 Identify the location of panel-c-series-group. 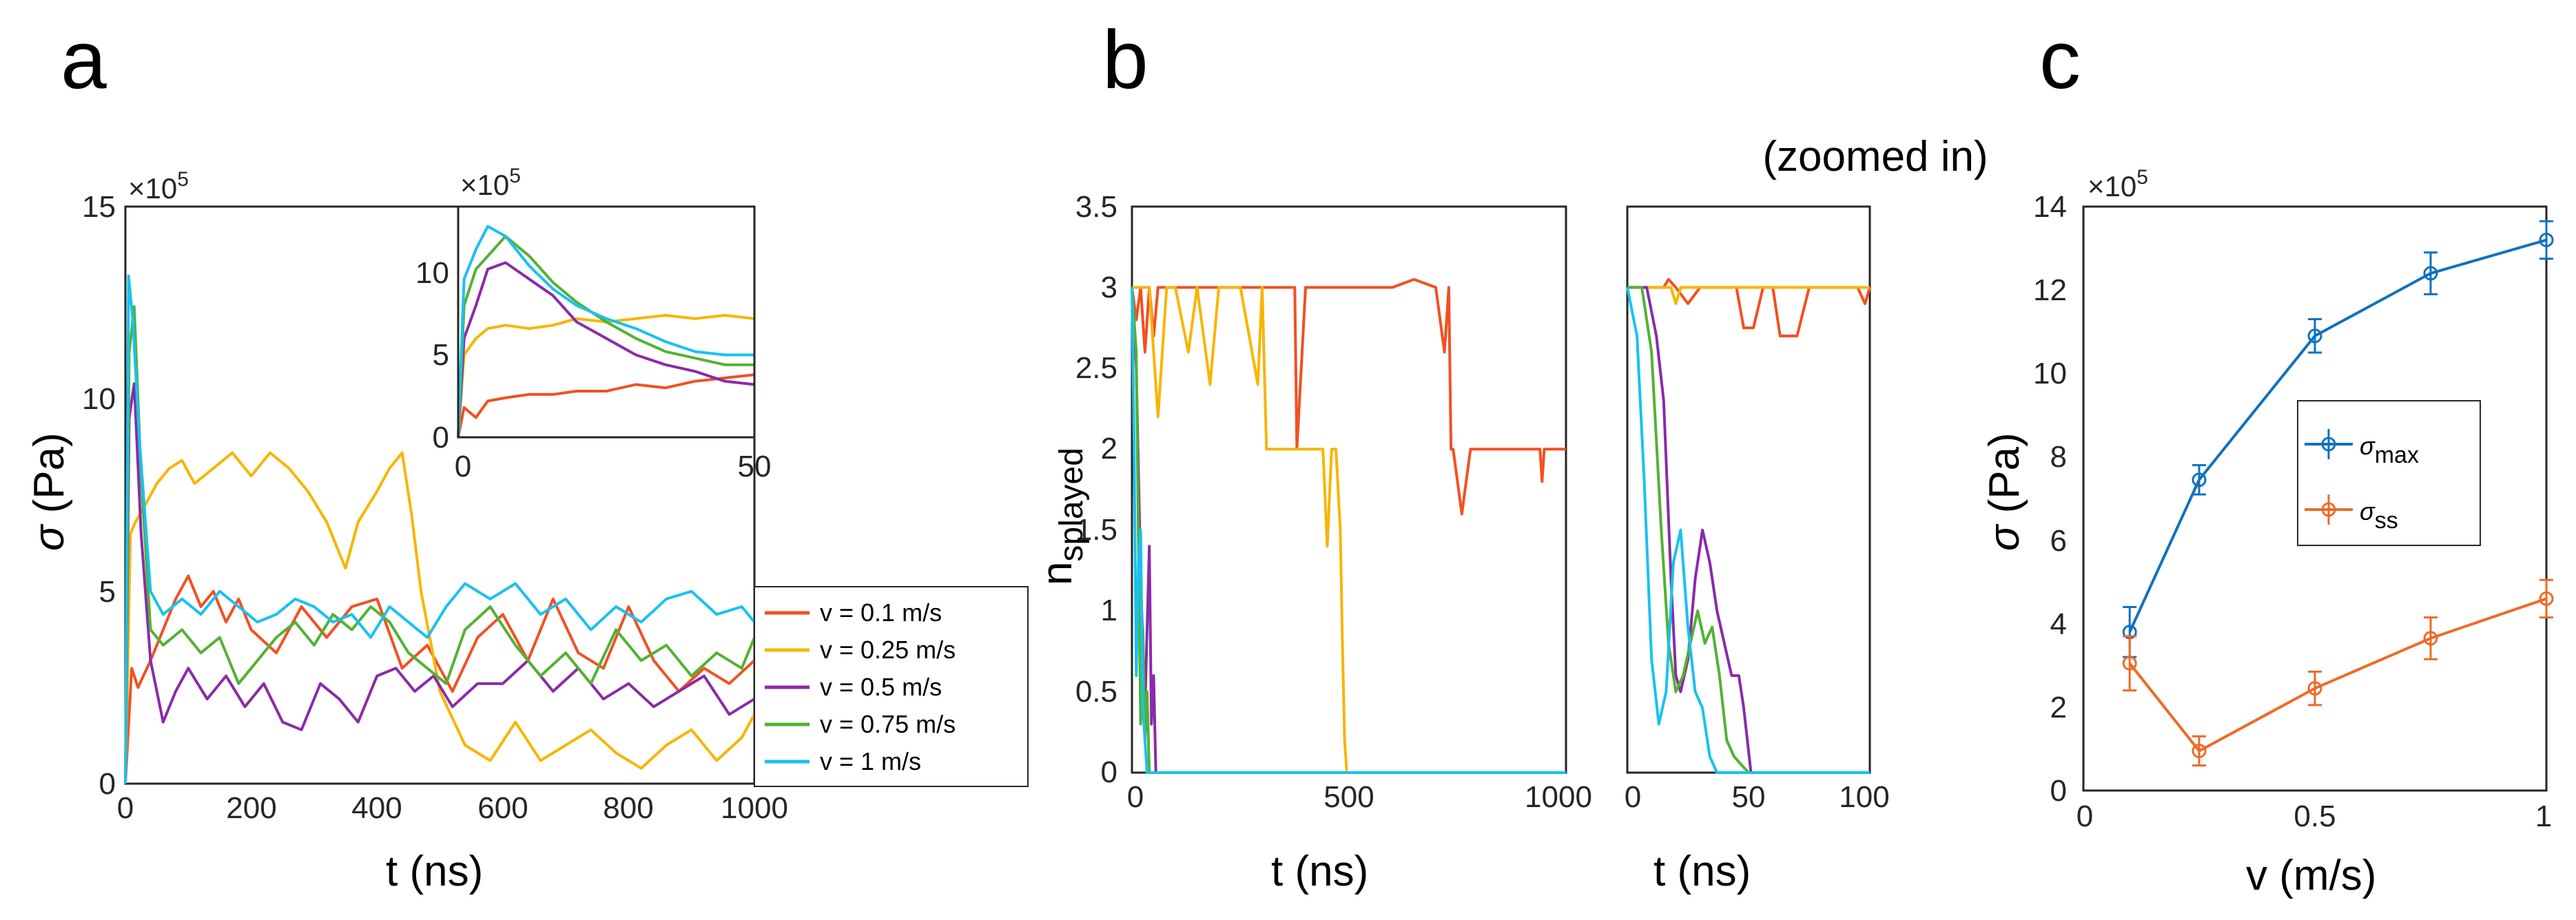
(2338, 493).